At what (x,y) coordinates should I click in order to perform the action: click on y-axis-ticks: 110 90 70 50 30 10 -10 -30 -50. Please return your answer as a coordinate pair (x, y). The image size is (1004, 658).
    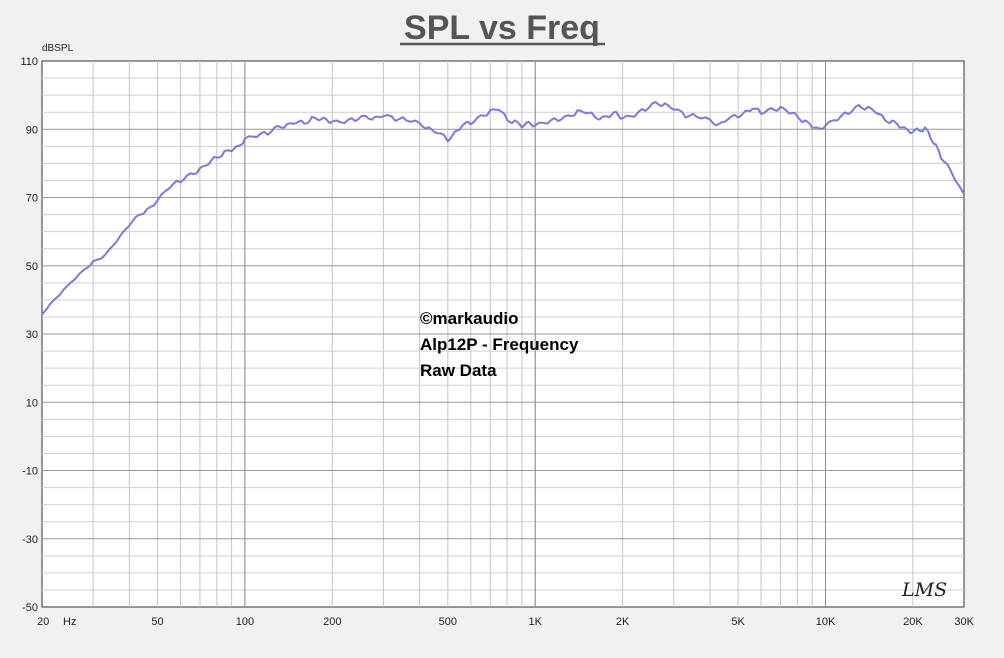
    Looking at the image, I should click on (29, 335).